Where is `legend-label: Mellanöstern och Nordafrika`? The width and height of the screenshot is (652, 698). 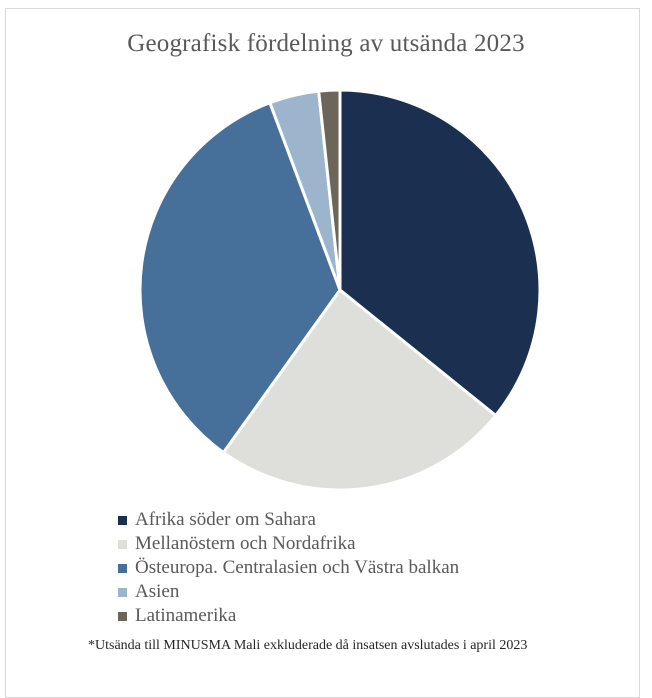 legend-label: Mellanöstern och Nordafrika is located at coordinates (245, 543).